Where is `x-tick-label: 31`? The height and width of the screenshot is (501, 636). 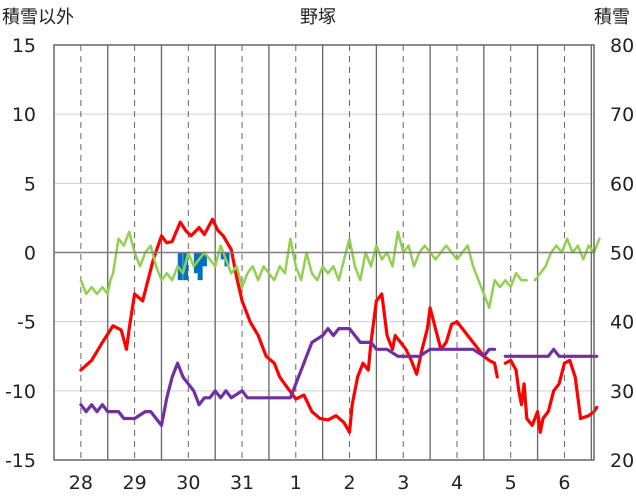
x-tick-label: 31 is located at coordinates (242, 483).